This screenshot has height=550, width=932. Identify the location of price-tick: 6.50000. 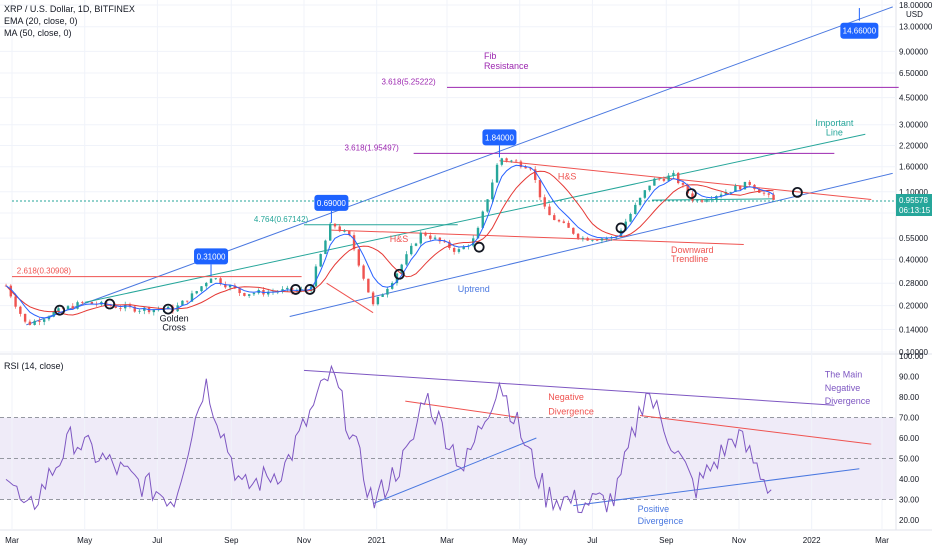
(913, 73).